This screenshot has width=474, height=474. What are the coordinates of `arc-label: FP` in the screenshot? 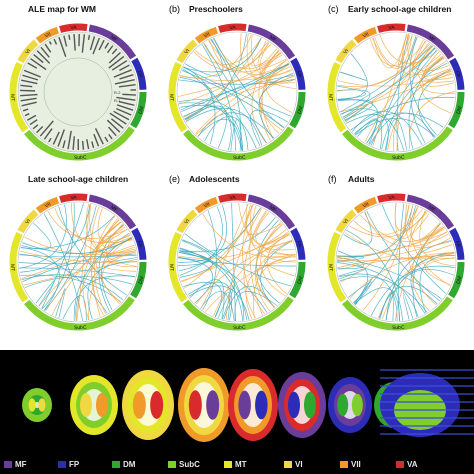 It's located at (299, 244).